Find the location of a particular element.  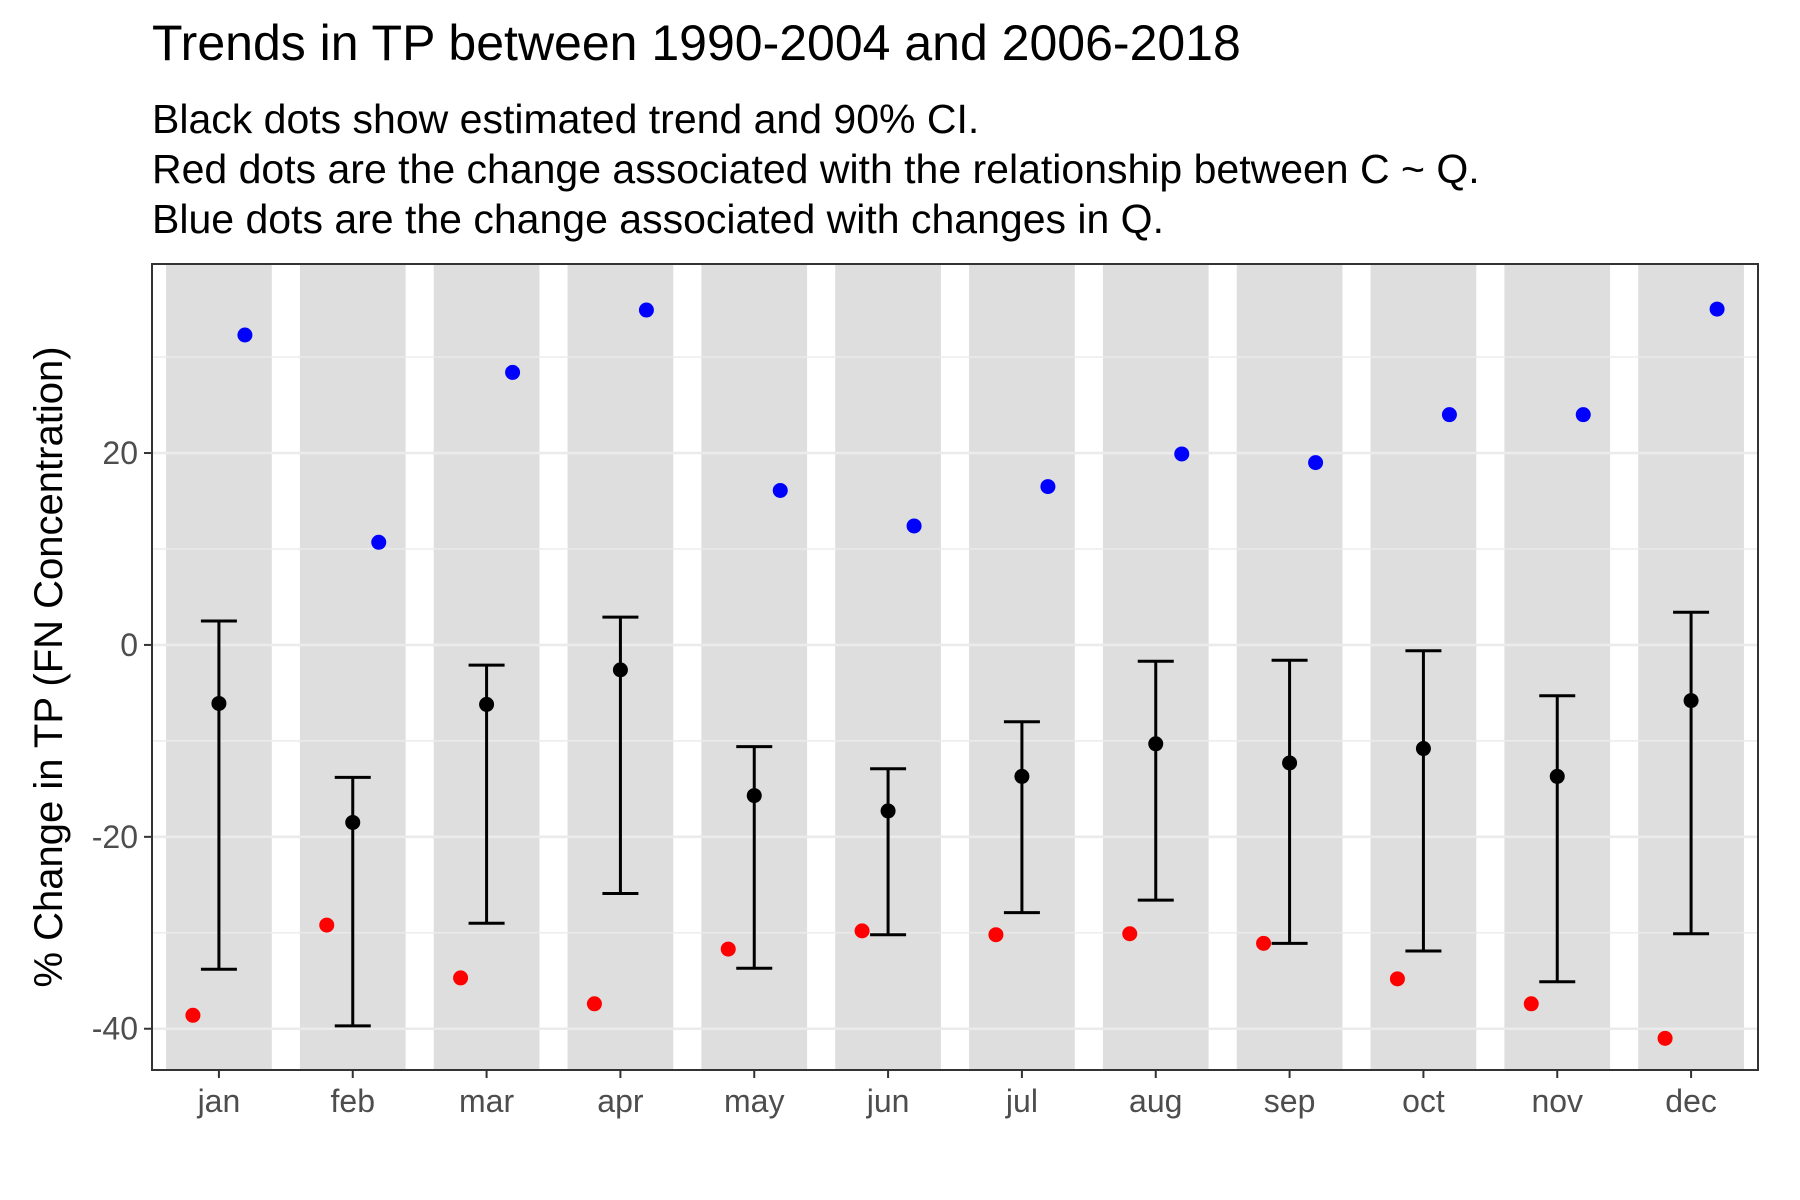

x-tick-label-may: may is located at coordinates (754, 1101).